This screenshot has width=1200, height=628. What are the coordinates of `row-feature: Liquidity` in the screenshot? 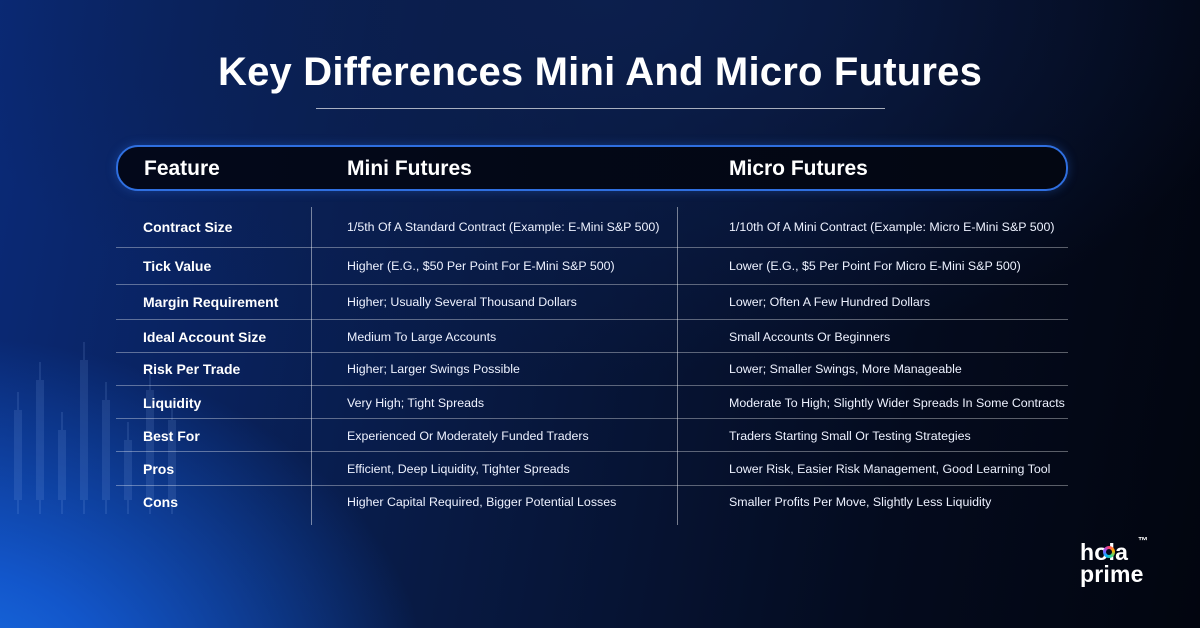 It's located at (172, 403).